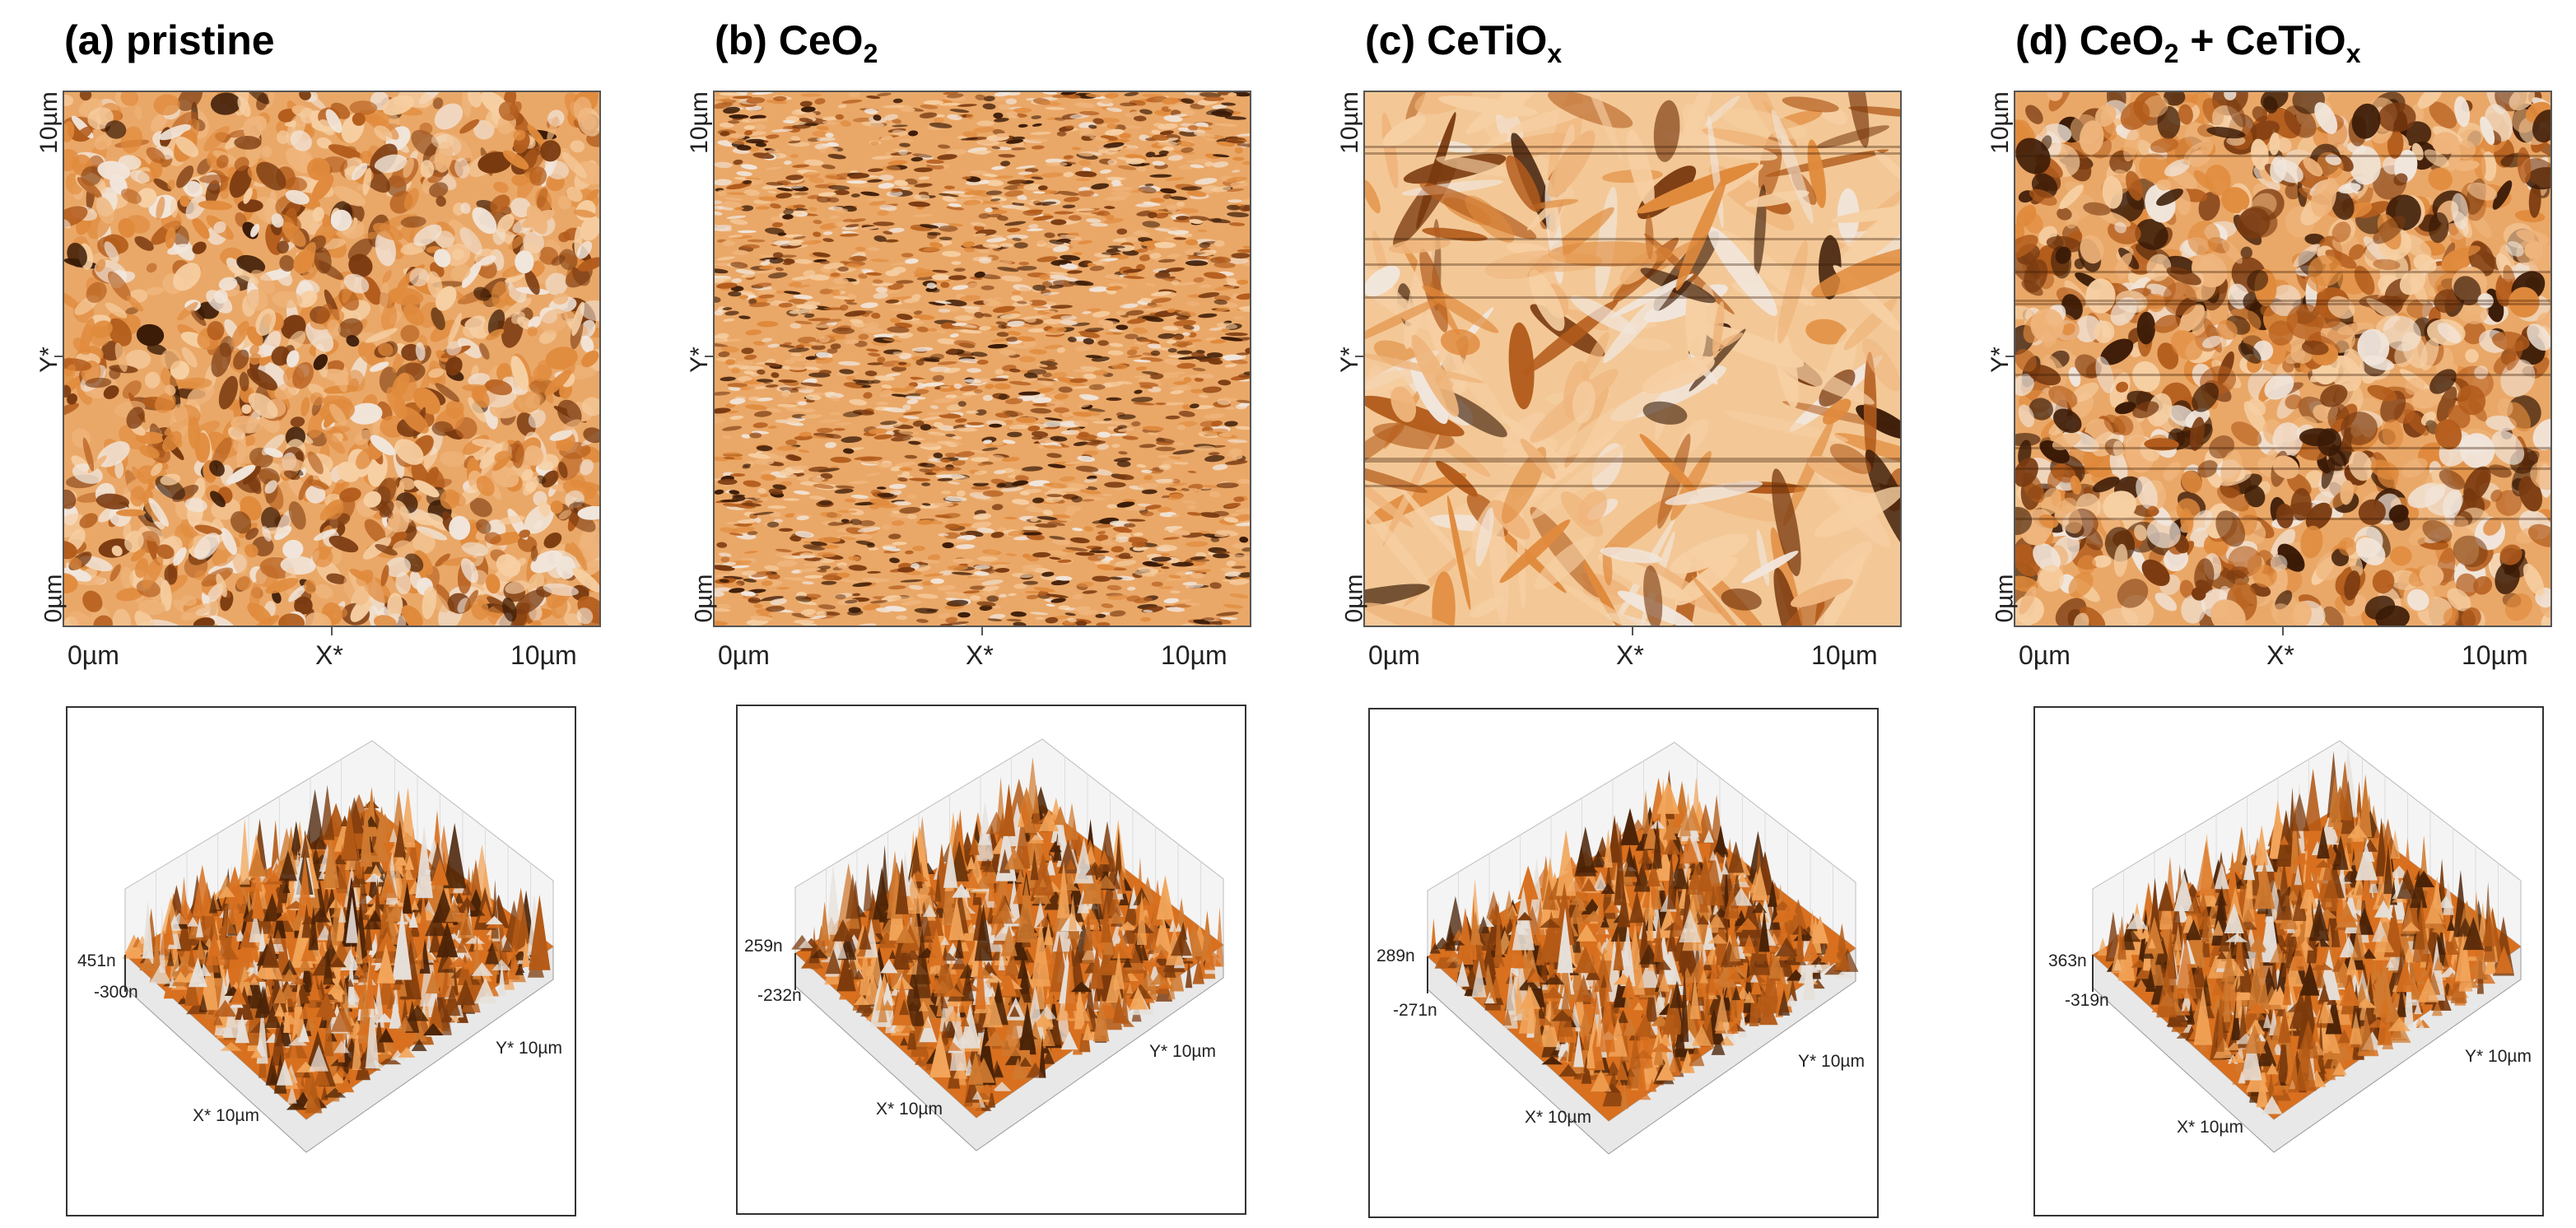 This screenshot has height=1228, width=2576. What do you see at coordinates (116, 992) in the screenshot?
I see `z-min-label: -300n` at bounding box center [116, 992].